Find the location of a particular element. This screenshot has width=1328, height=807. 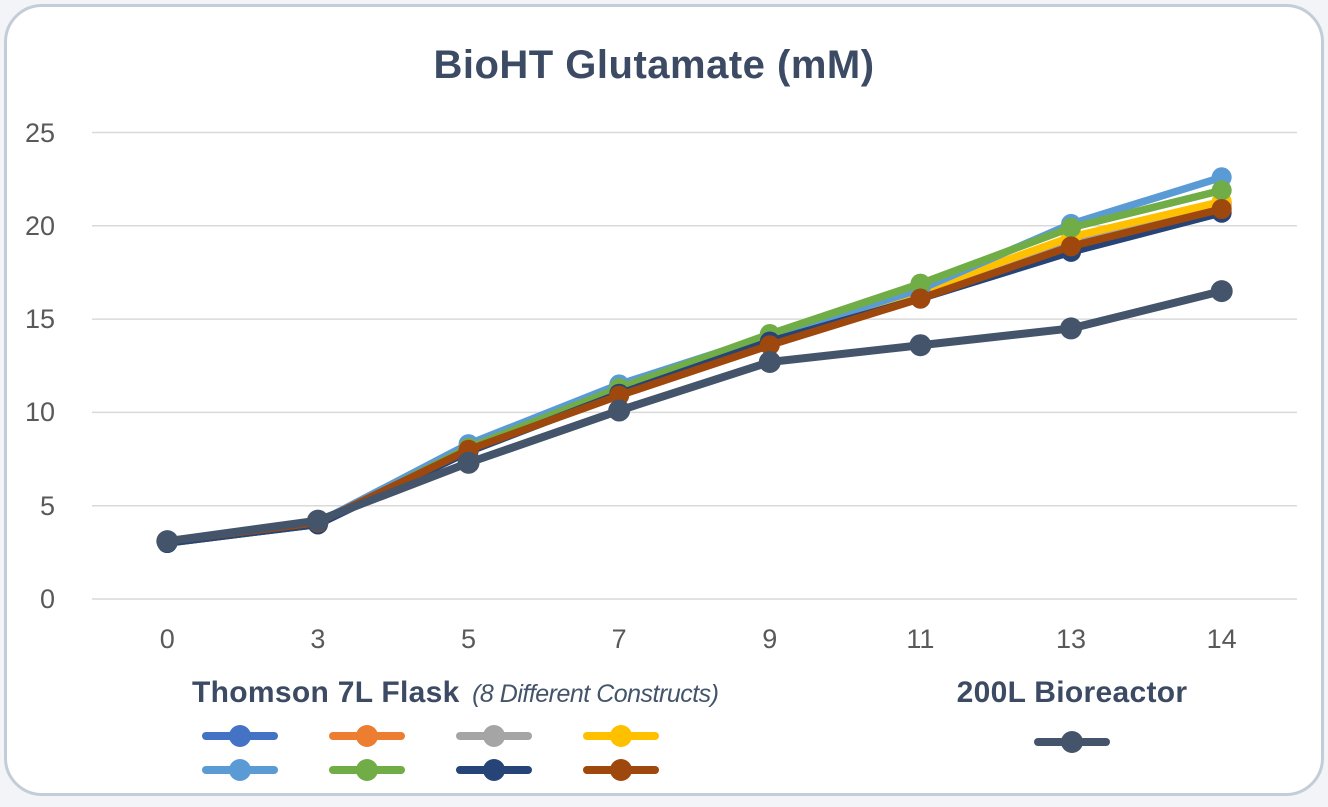

x-axis-tick-7: 7 is located at coordinates (619, 639).